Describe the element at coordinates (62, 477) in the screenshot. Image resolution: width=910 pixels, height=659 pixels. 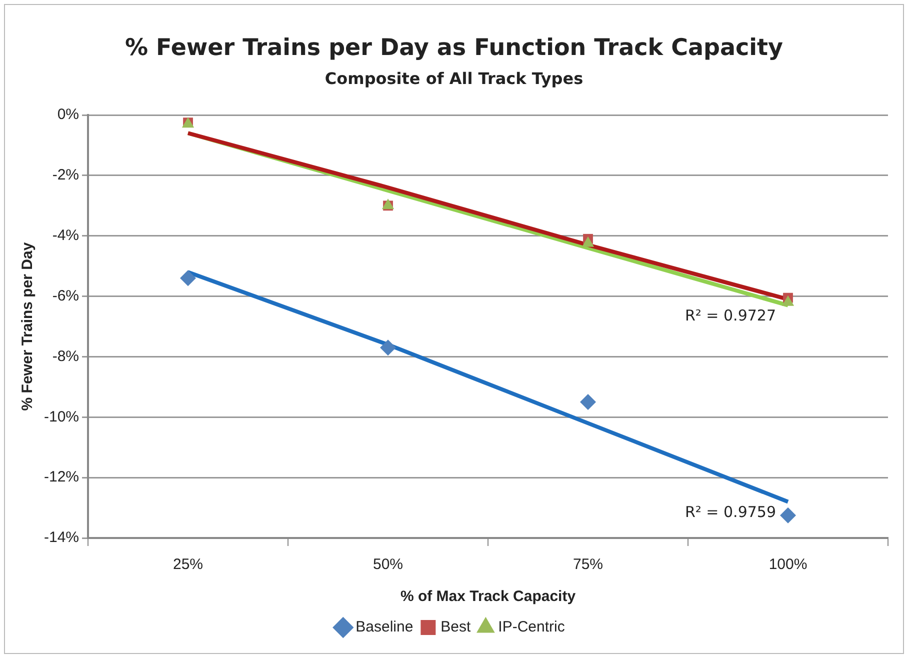
I see `y-tick-label: -12%` at that location.